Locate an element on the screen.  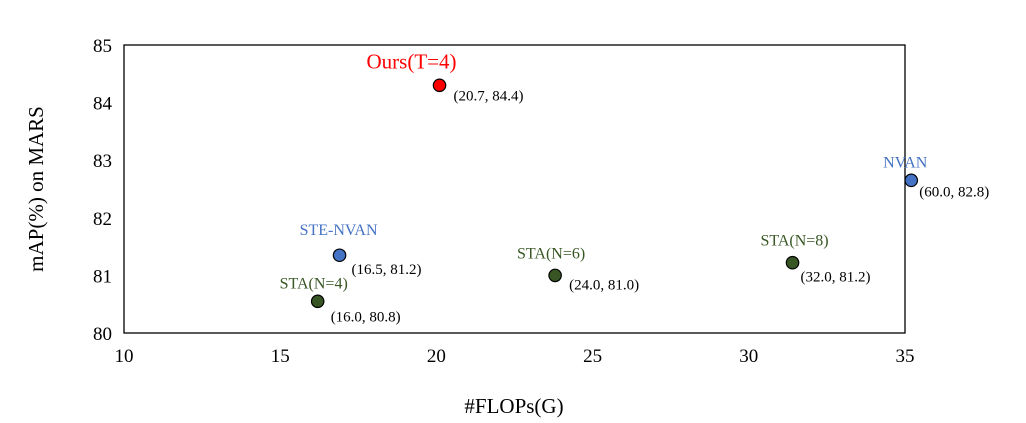
x-tick-label: 10 is located at coordinates (124, 356).